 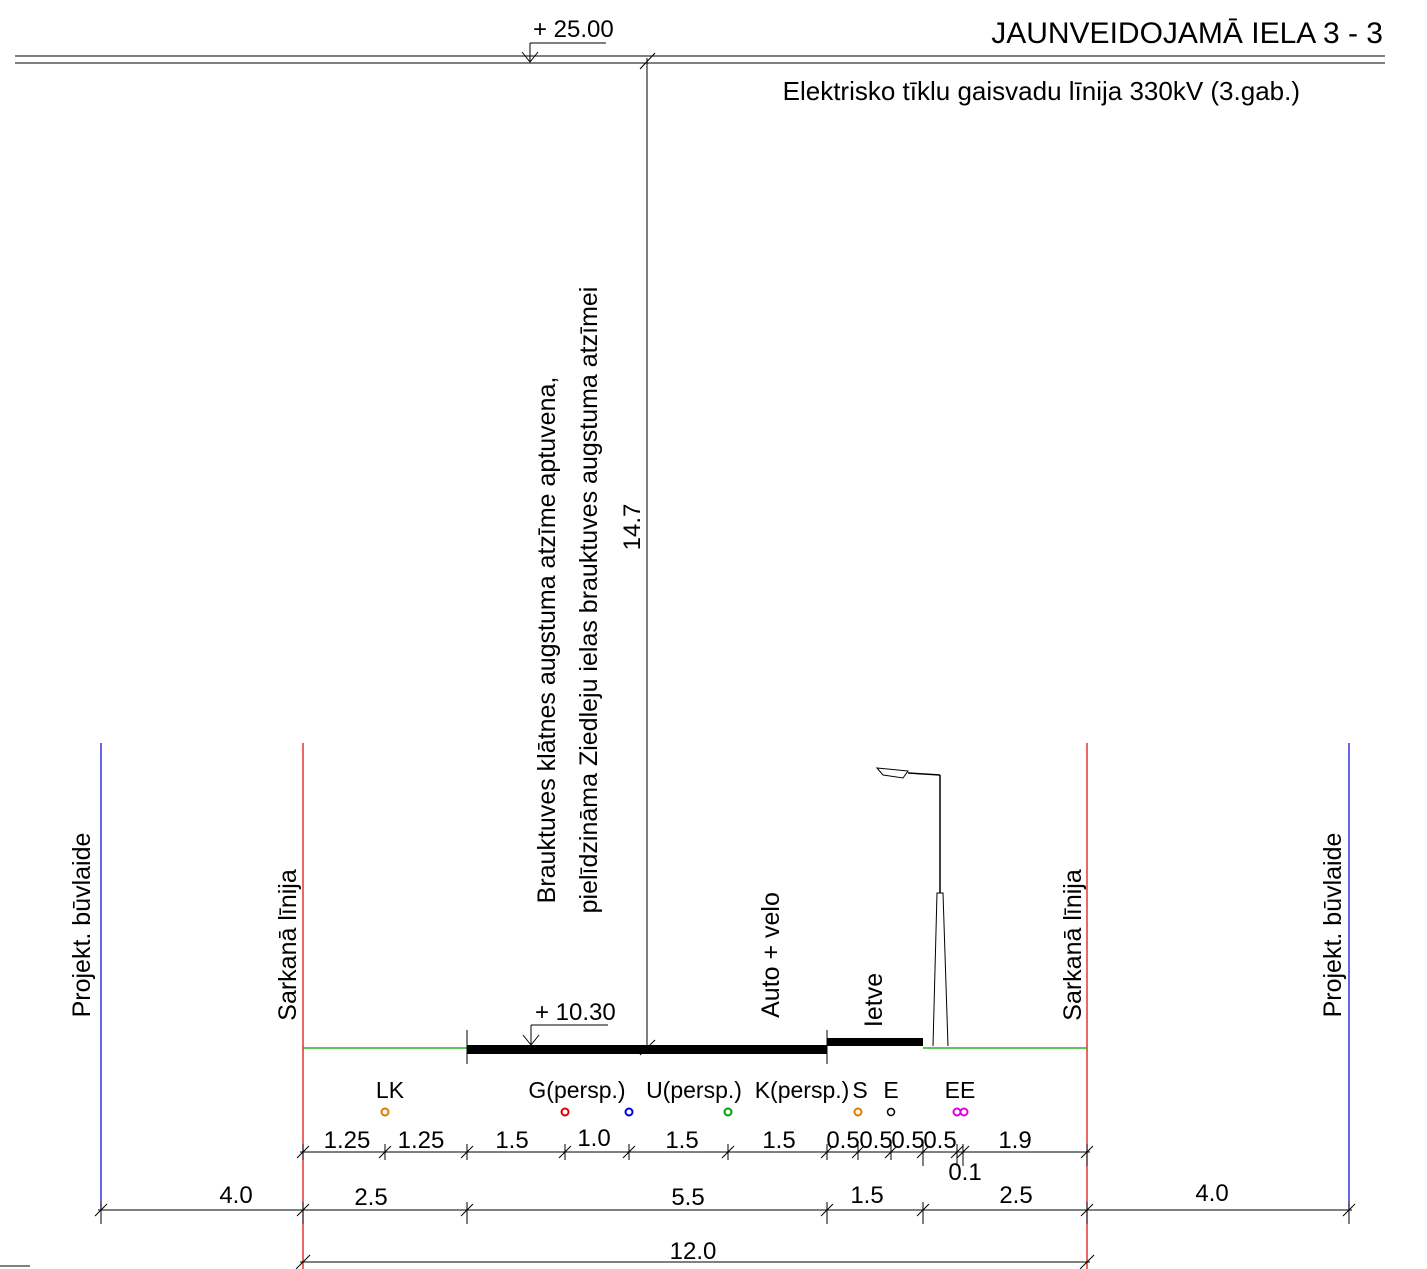 I want to click on utility-label-sewer: K(persp.), so click(x=802, y=1090).